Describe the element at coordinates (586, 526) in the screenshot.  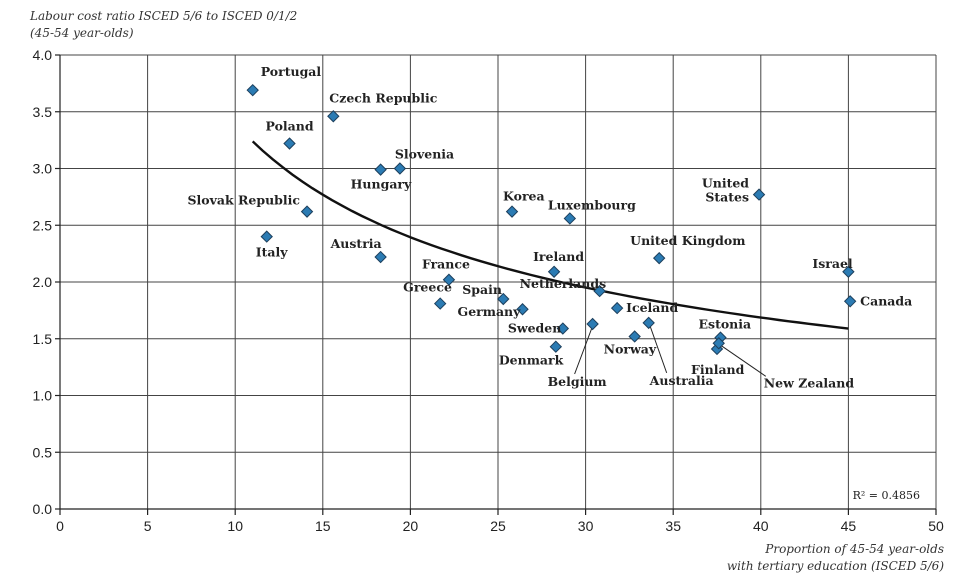
I see `x-tick-label: 30` at that location.